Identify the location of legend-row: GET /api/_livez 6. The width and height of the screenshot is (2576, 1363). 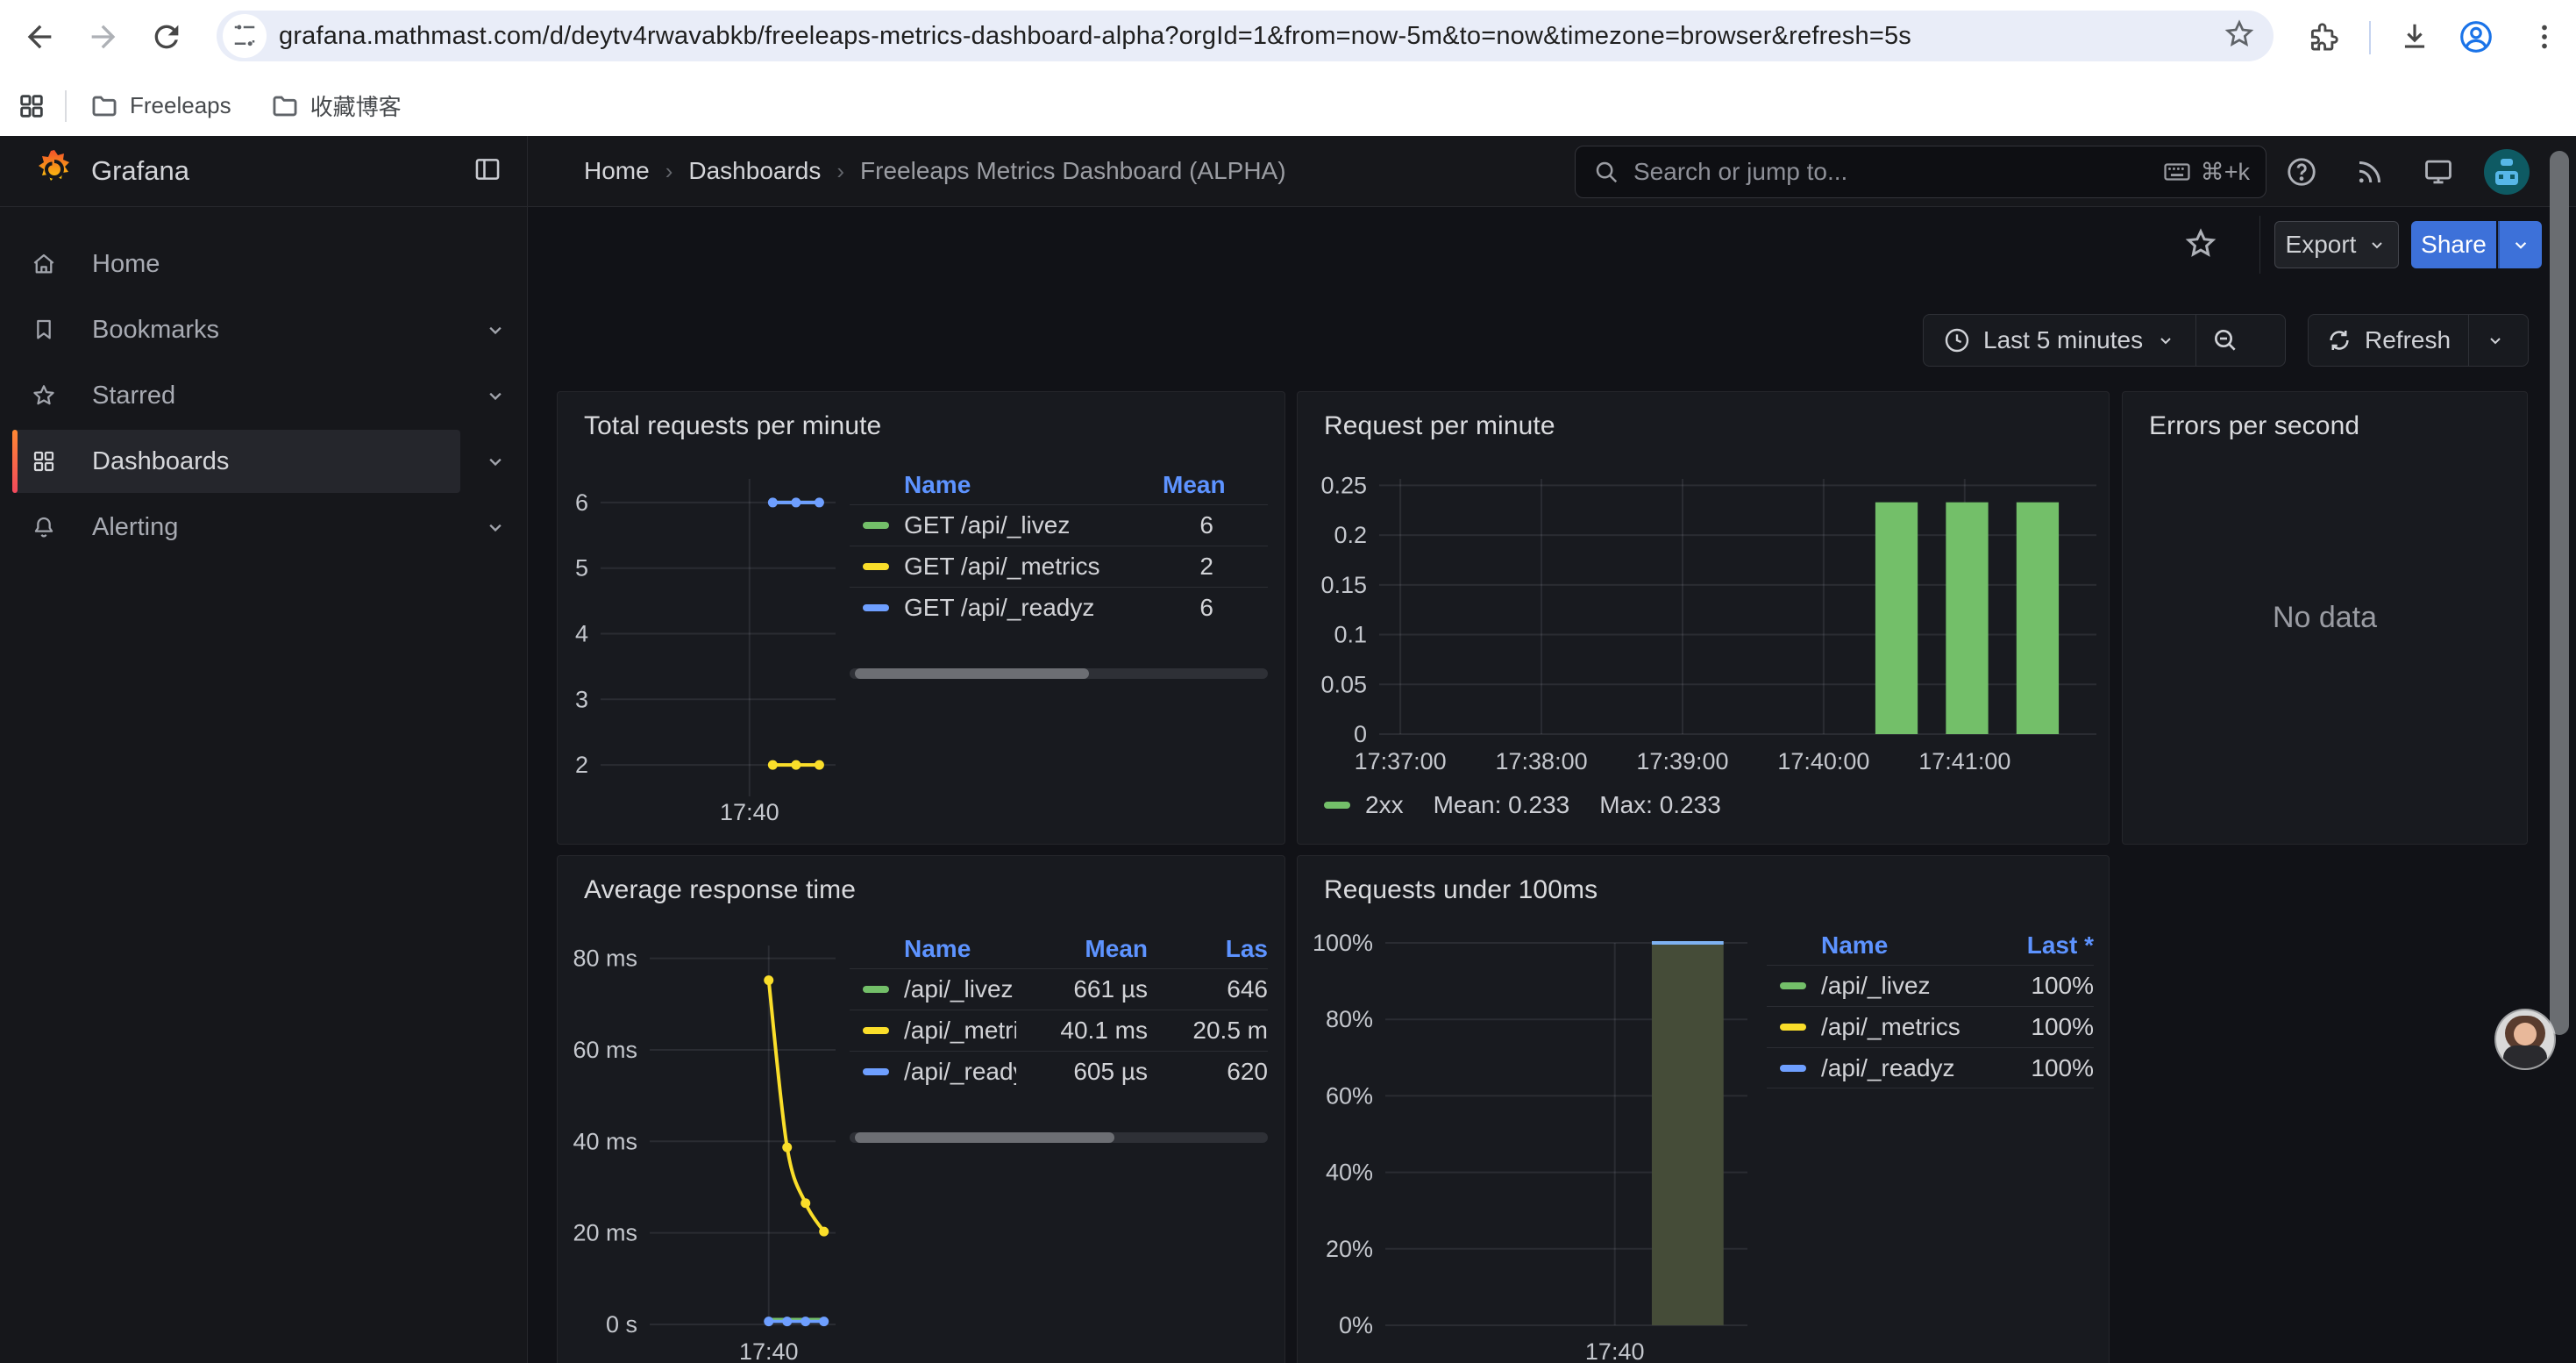
(1059, 525).